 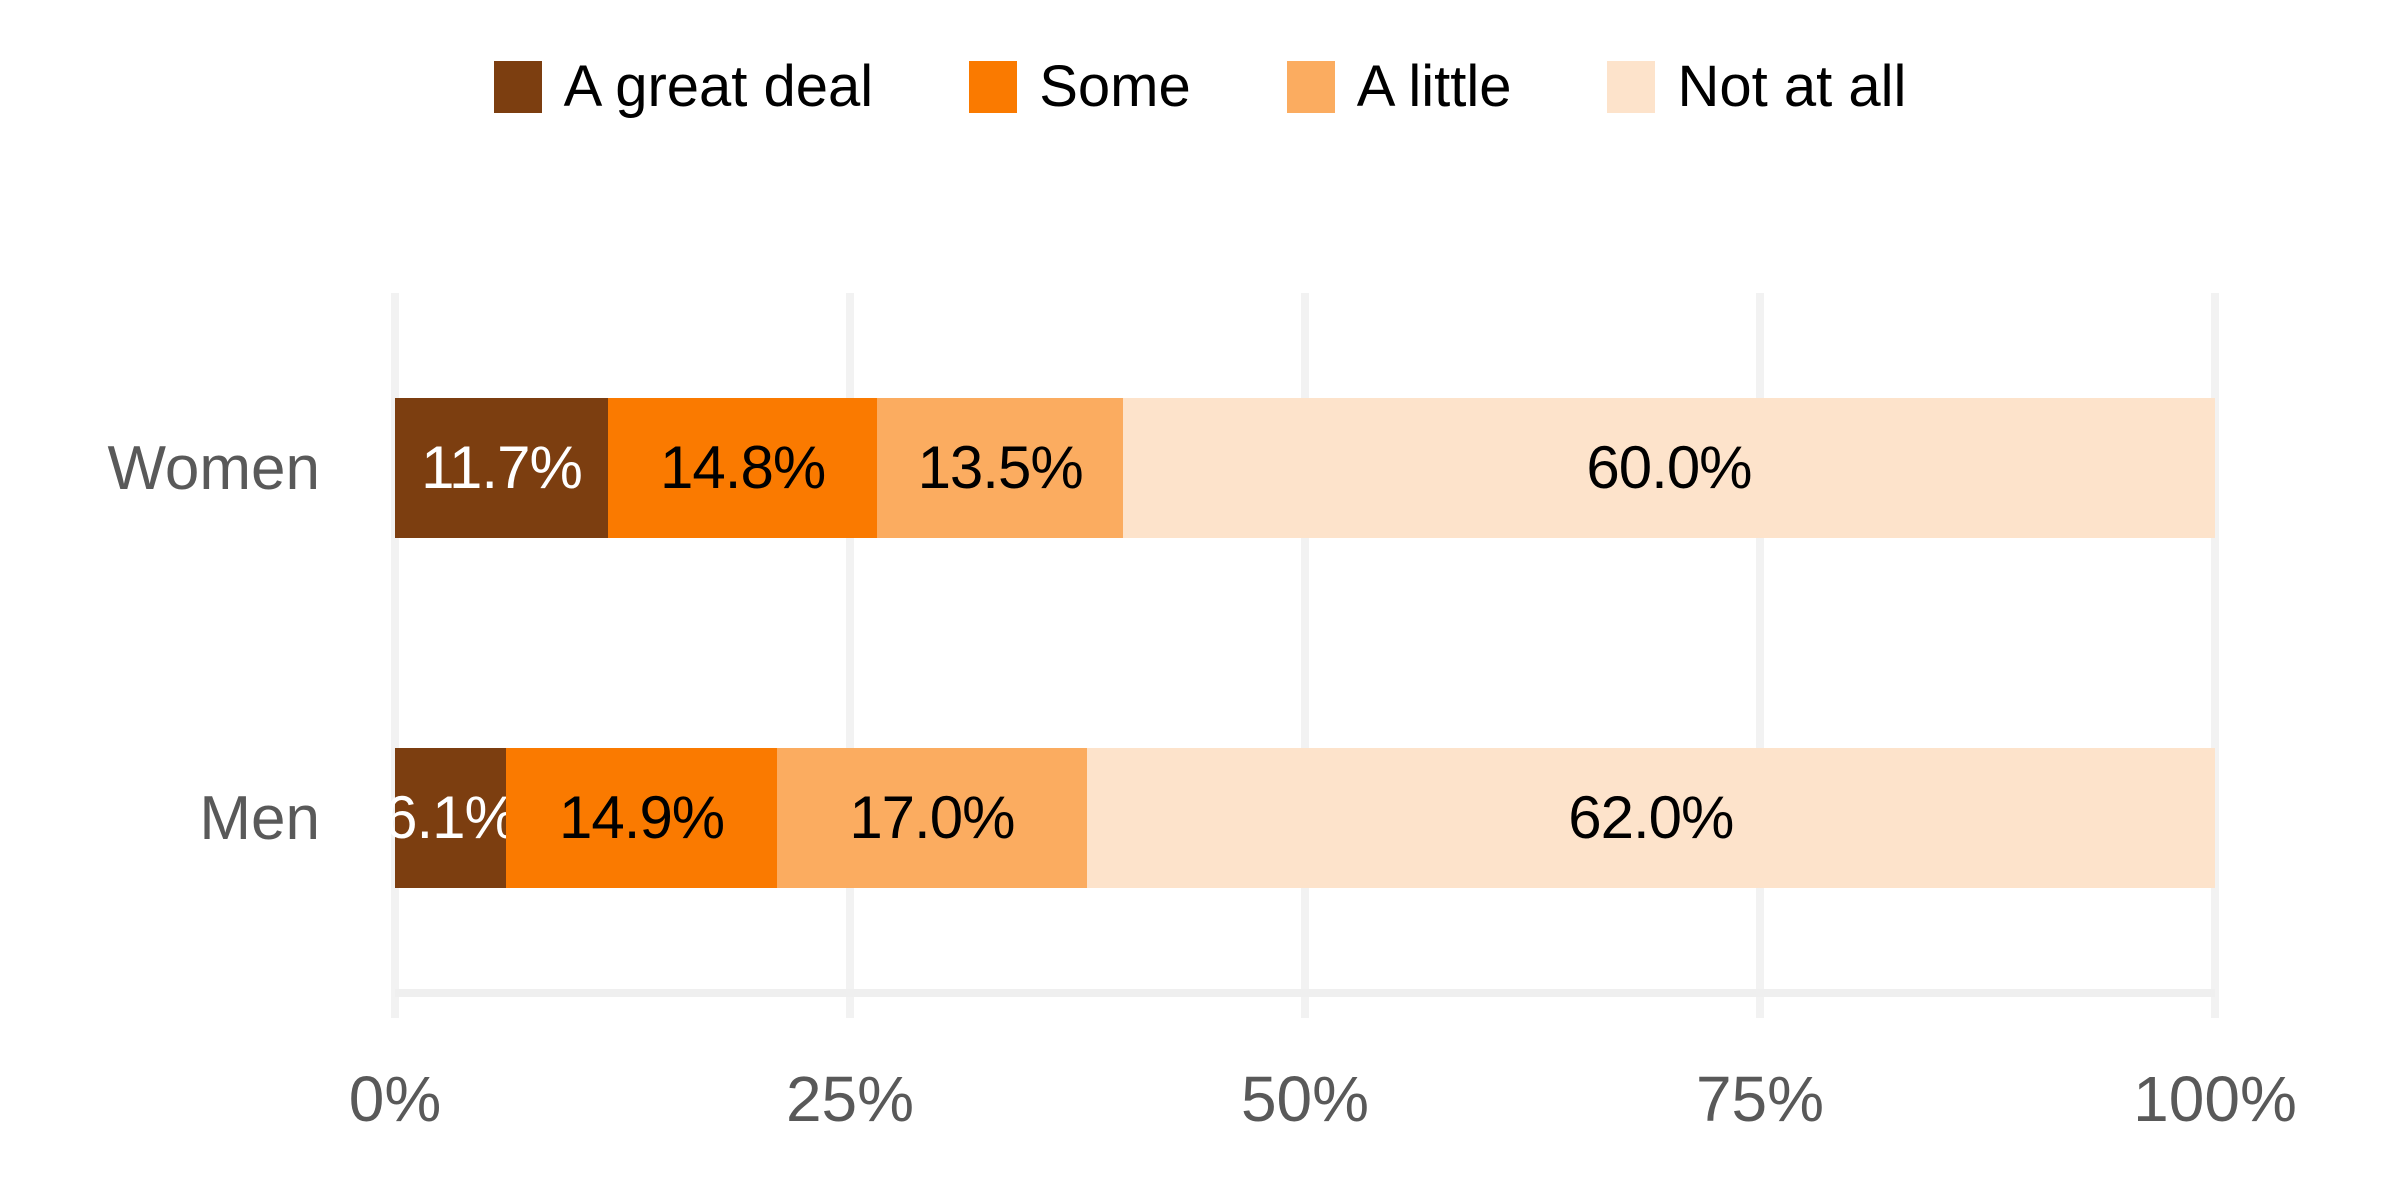 I want to click on legend-swatch-some, so click(x=993, y=87).